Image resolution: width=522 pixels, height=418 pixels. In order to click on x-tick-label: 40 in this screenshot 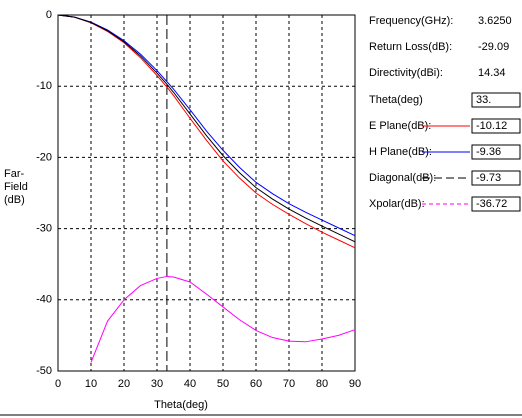, I will do `click(190, 384)`.